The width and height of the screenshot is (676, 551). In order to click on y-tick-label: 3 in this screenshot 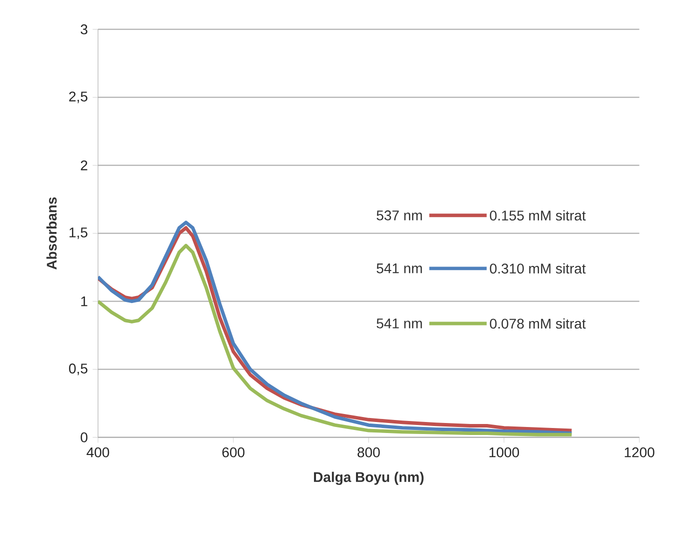, I will do `click(84, 29)`.